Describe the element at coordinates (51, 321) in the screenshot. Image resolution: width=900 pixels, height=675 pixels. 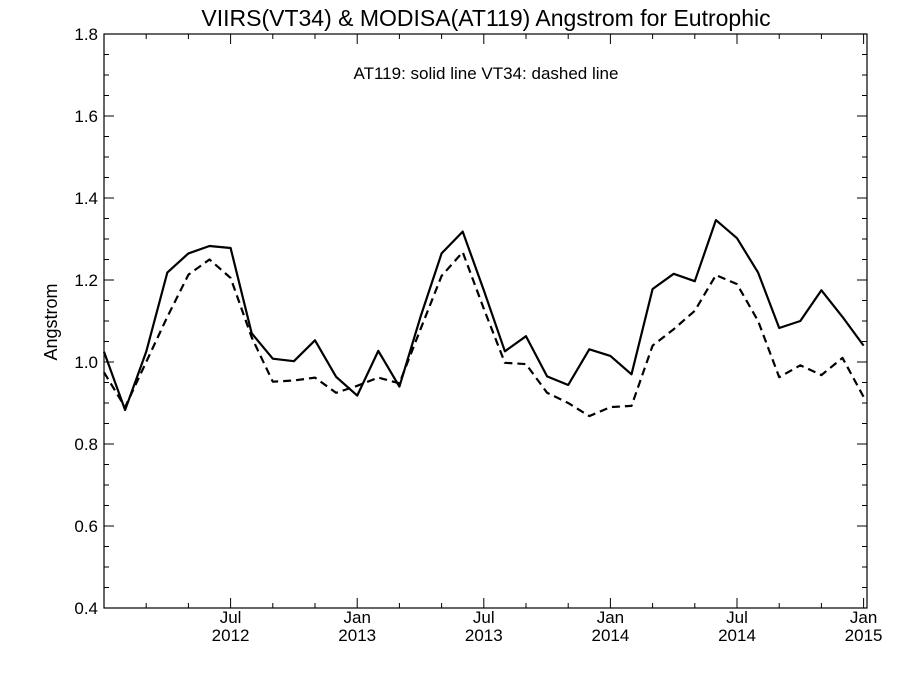
I see `y-axis-label: Angstrom` at that location.